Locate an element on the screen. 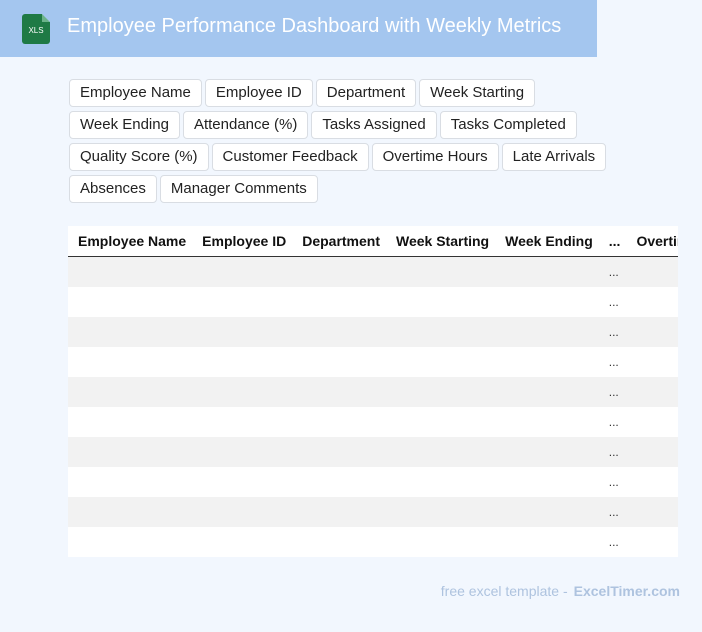 The width and height of the screenshot is (702, 632). column-tag: Customer Feedback is located at coordinates (290, 157).